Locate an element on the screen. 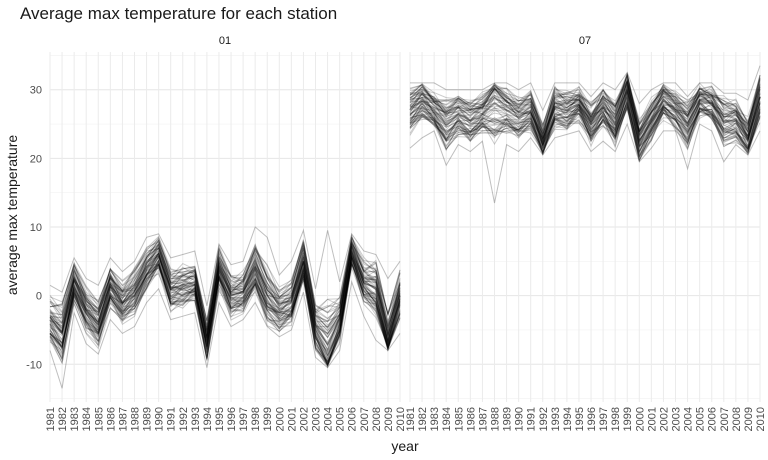  x-tick-label: 1989 is located at coordinates (508, 419).